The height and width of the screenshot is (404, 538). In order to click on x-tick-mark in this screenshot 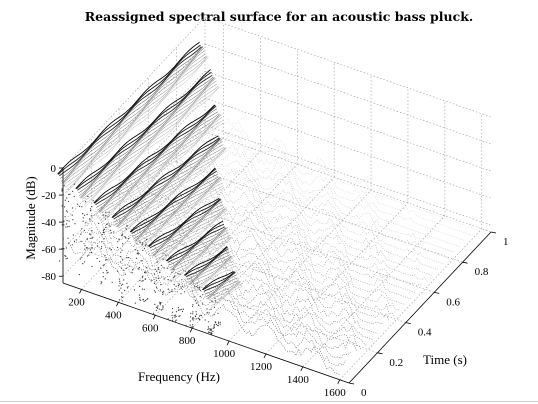, I will do `click(265, 356)`.